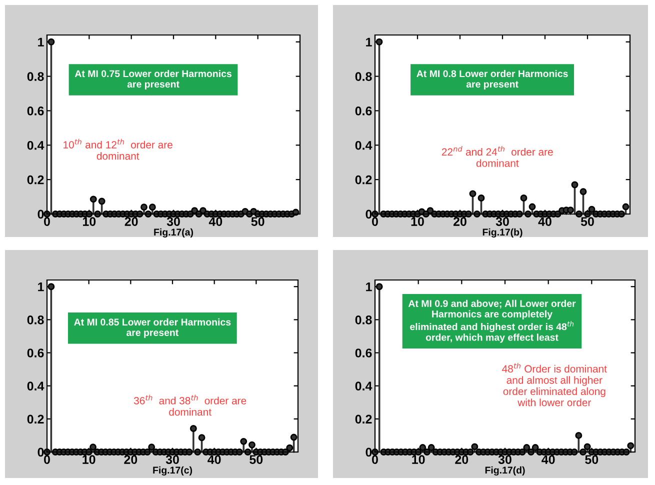  I want to click on annotation: 36$^{th}$ and 38$^{th}$ order are dominant, so click(190, 405).